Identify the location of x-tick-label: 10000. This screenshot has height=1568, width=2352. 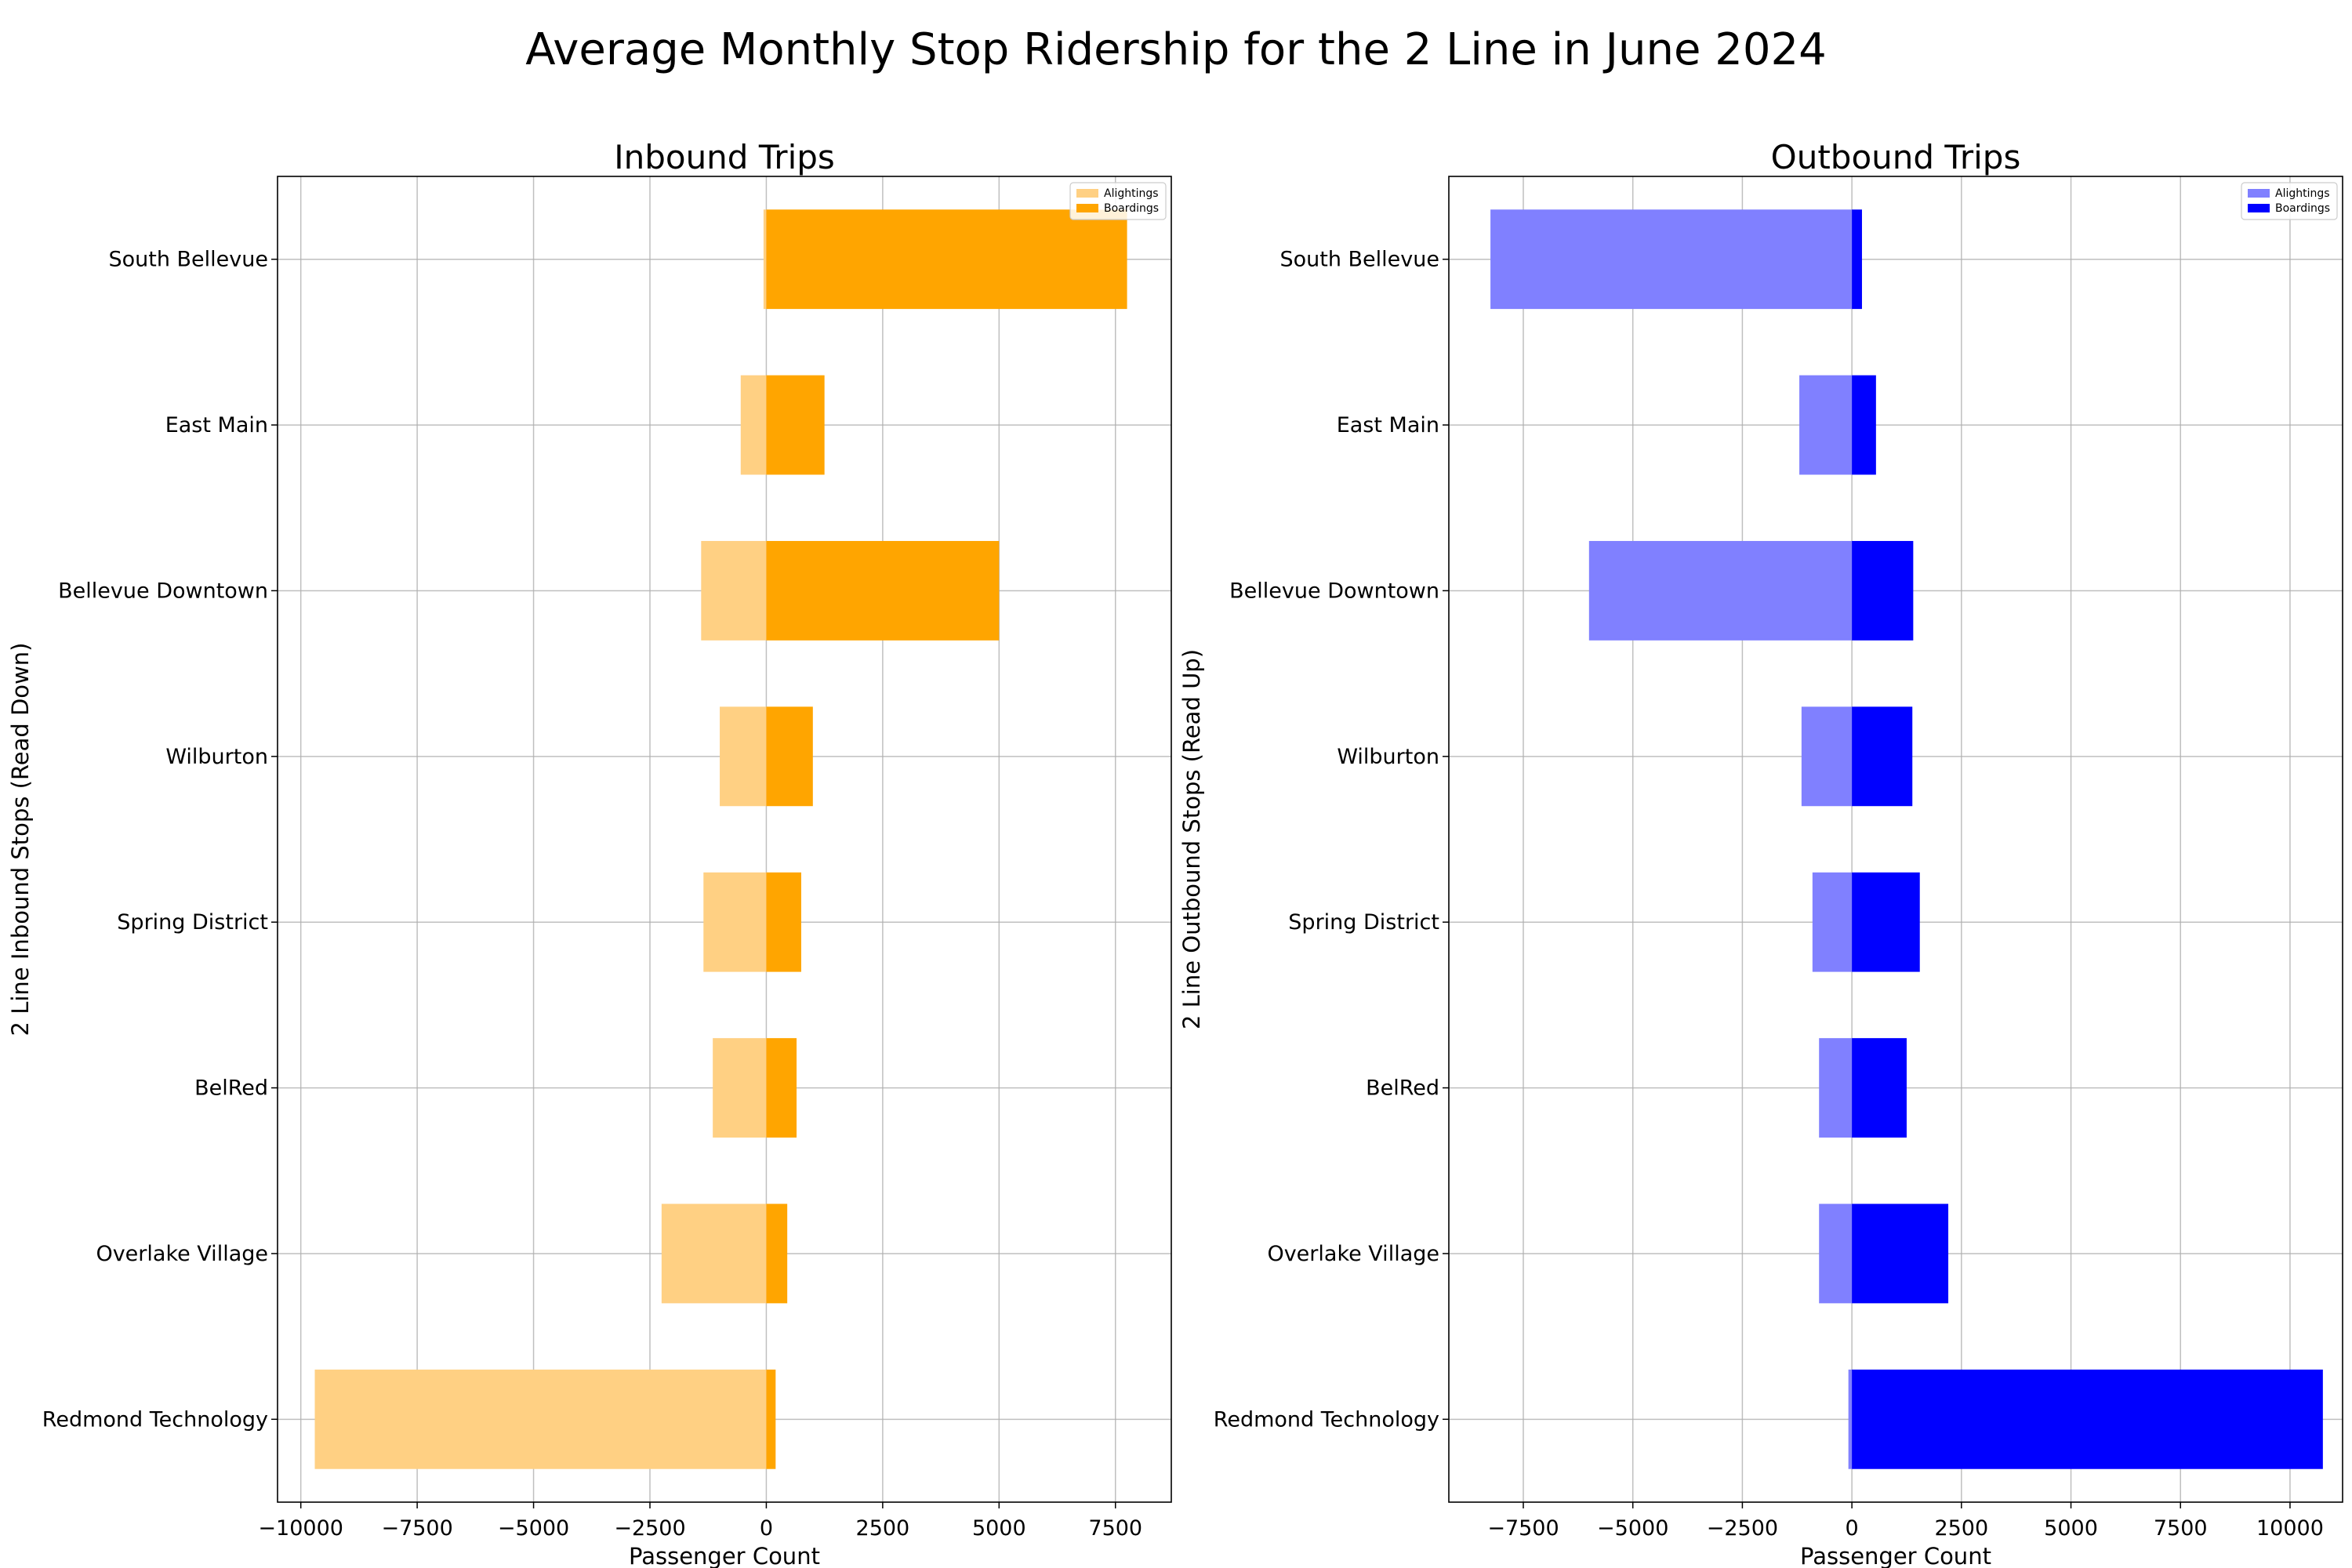
(2290, 1528).